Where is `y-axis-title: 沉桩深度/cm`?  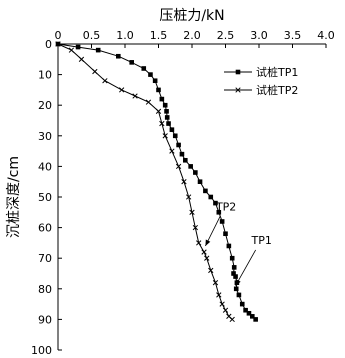 y-axis-title: 沉桩深度/cm is located at coordinates (13, 197).